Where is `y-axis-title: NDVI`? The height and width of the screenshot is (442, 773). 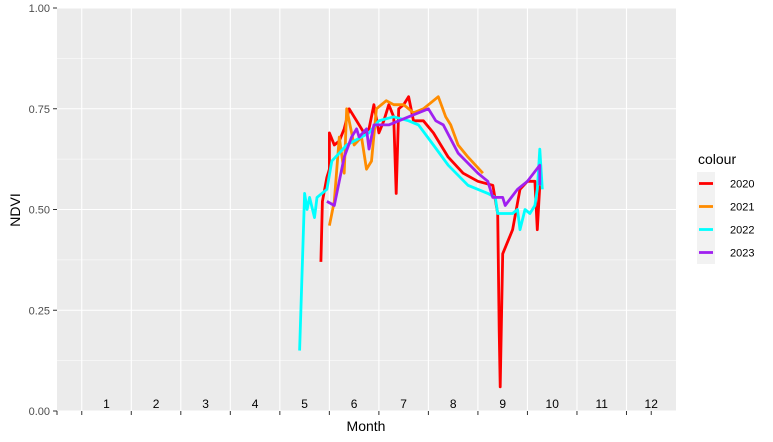 y-axis-title: NDVI is located at coordinates (15, 209).